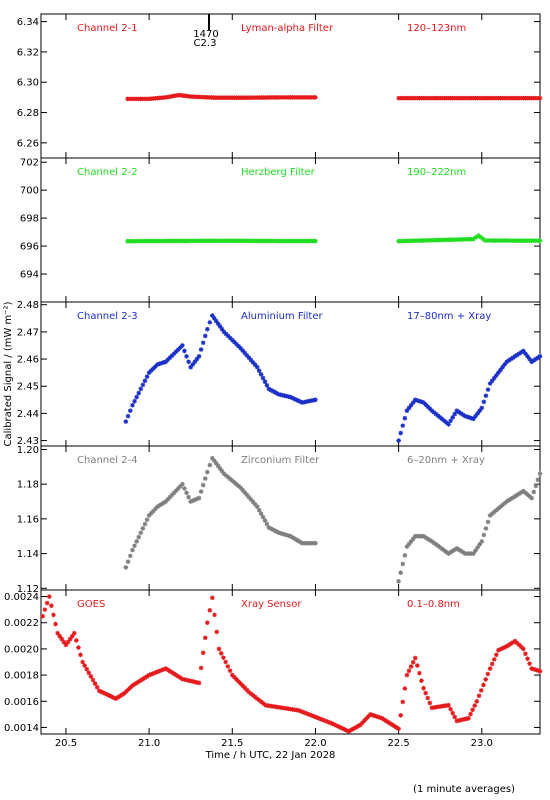  I want to click on y-tick-label: 2.43, so click(28, 441).